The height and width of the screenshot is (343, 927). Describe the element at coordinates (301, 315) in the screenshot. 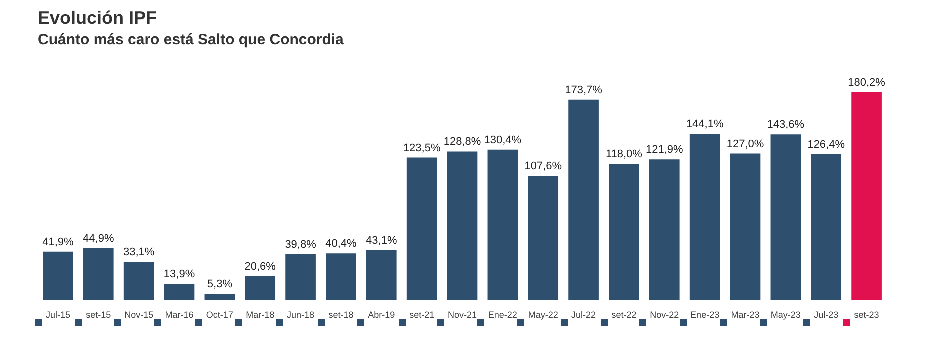

I see `x-tick-label: Jun-18` at that location.